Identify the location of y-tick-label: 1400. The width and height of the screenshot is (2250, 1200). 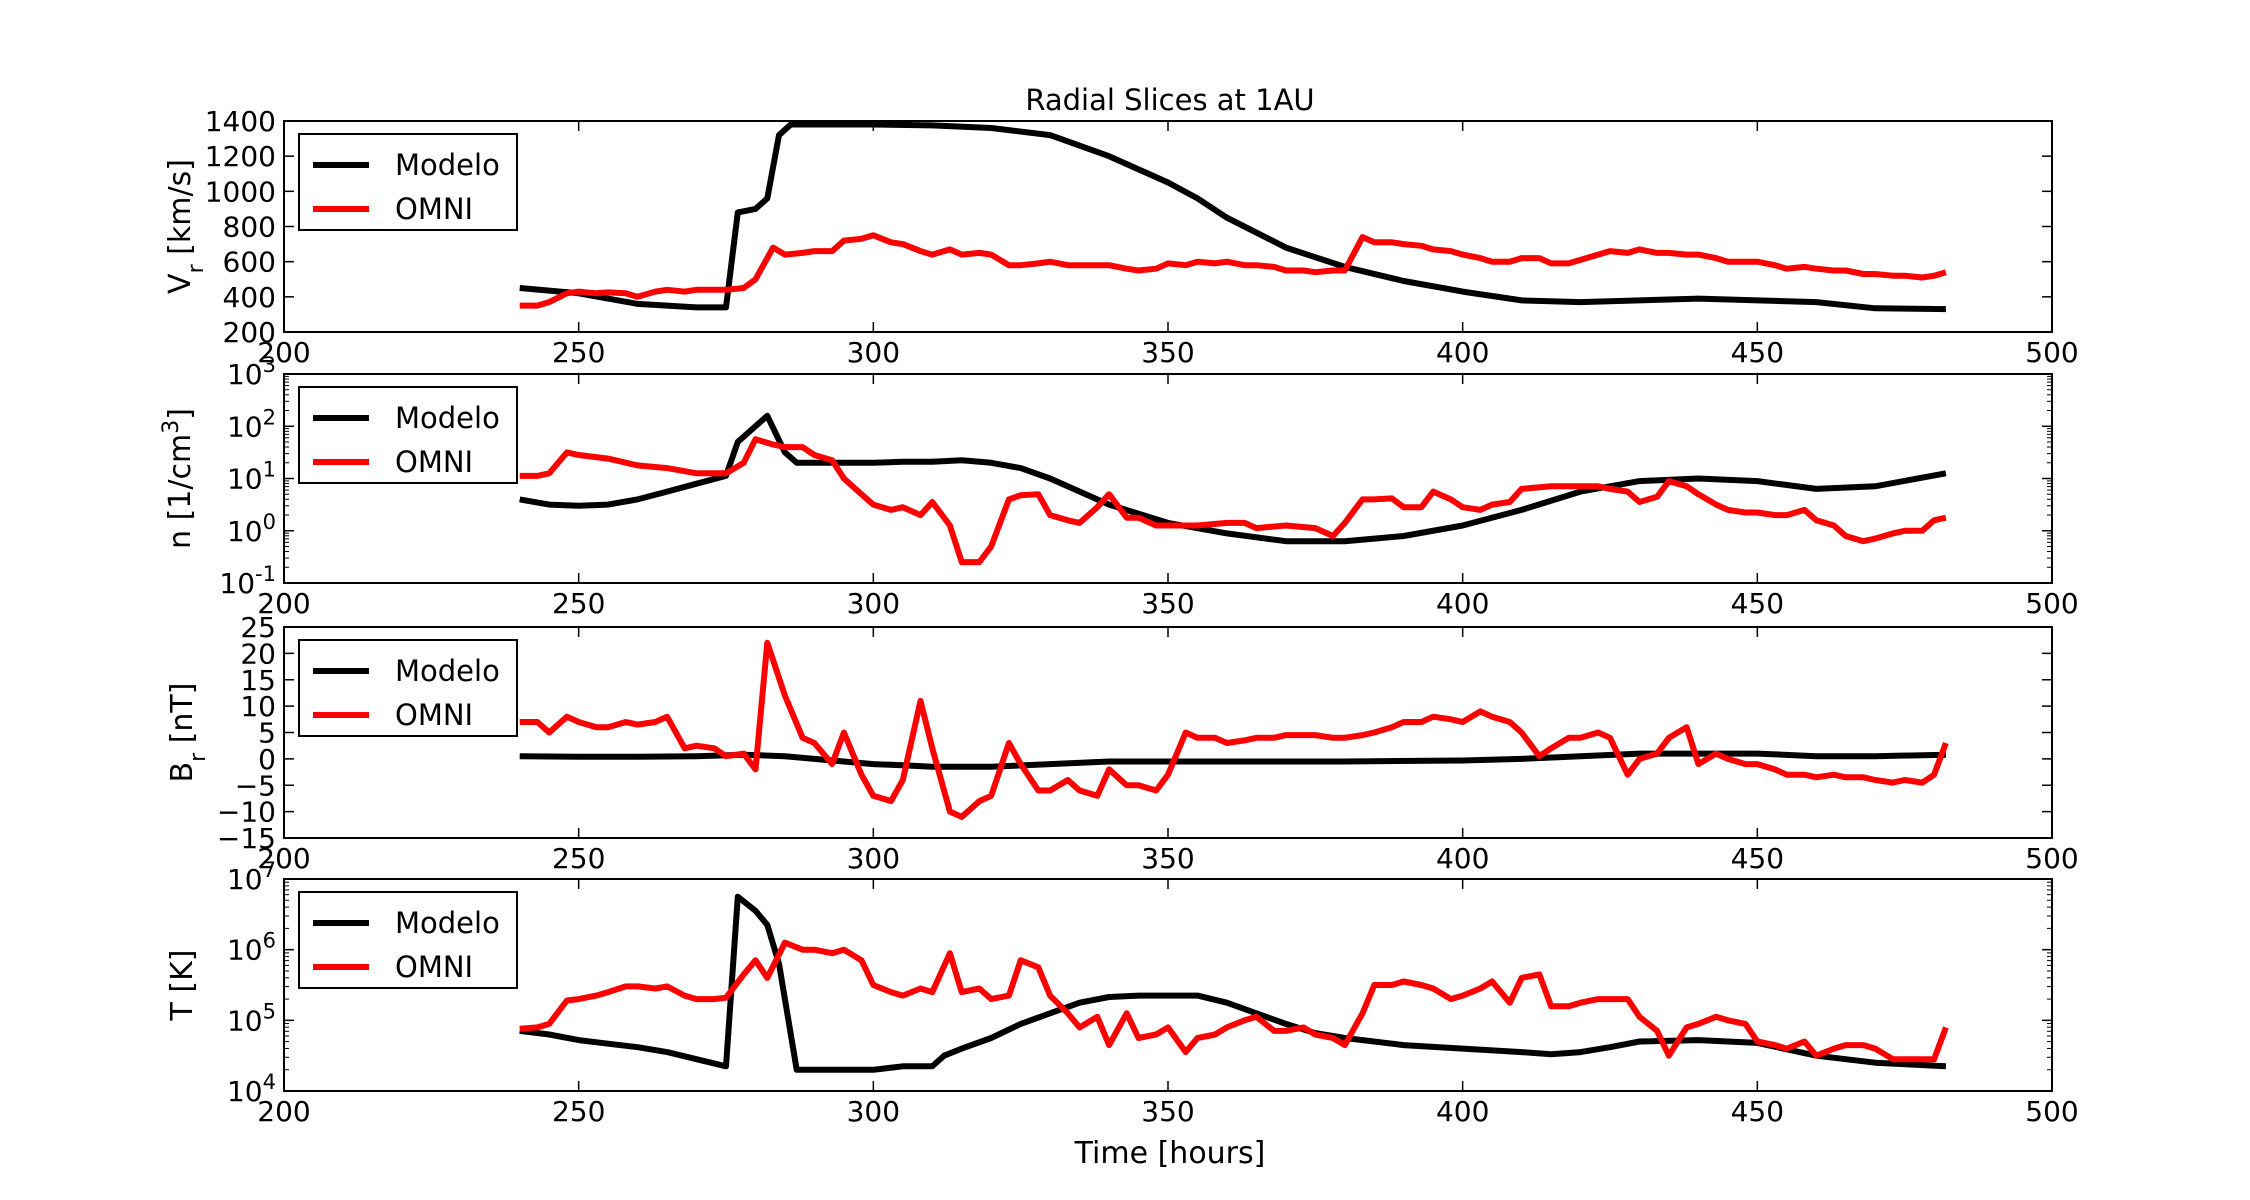
(240, 121).